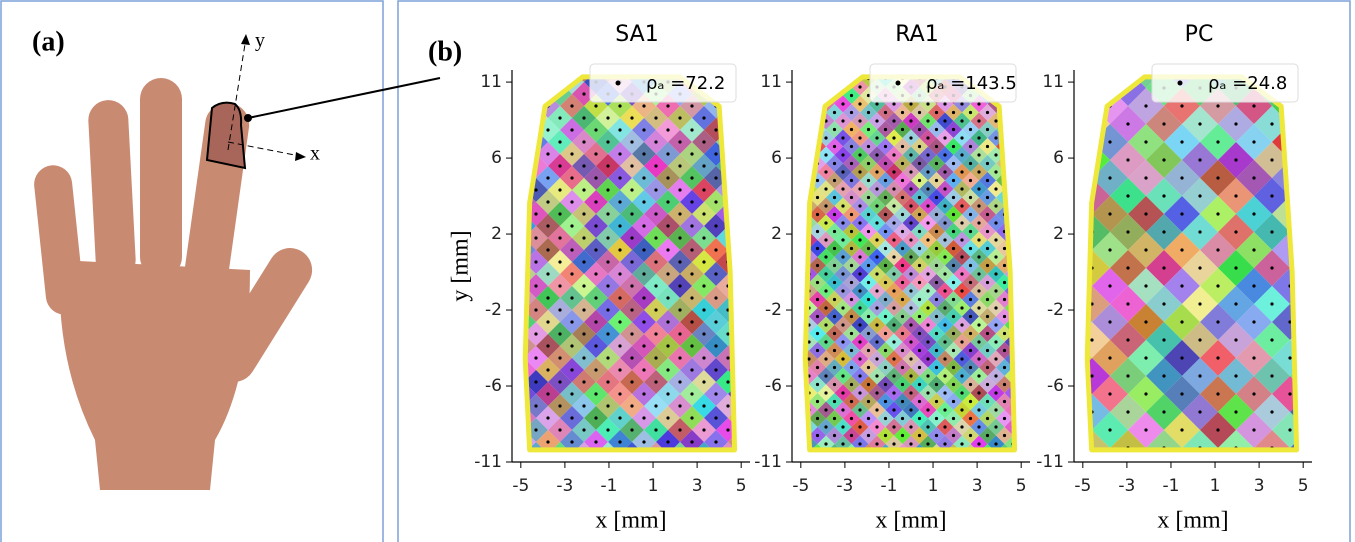  Describe the element at coordinates (1259, 486) in the screenshot. I see `x-tick-label: 3` at that location.